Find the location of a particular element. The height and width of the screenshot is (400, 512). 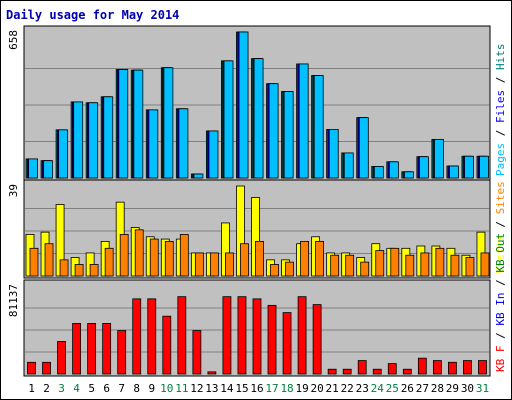

x-tick-label-day-19: 19 is located at coordinates (301, 388).